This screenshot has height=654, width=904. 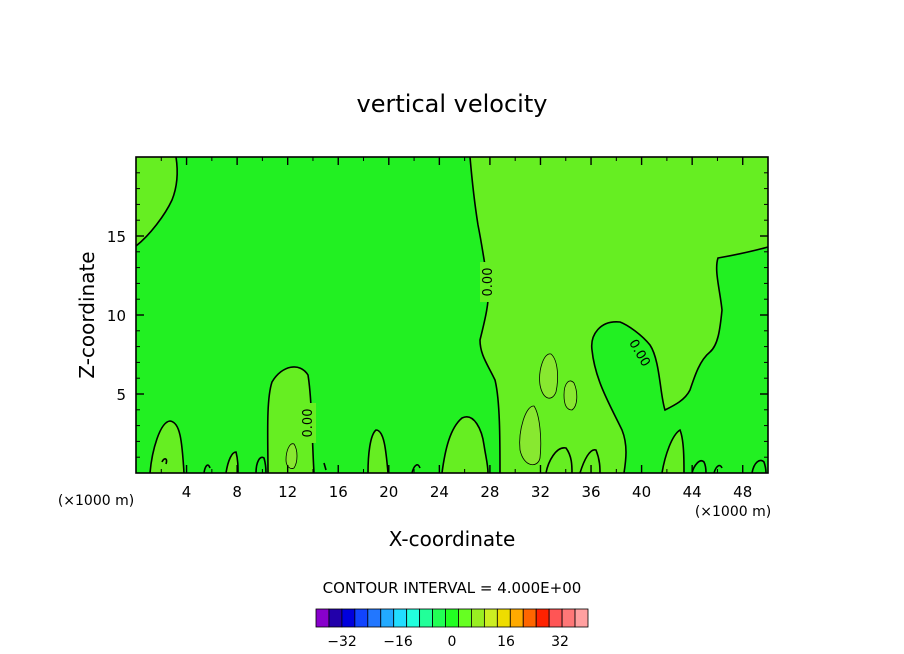 What do you see at coordinates (452, 642) in the screenshot?
I see `colorbar-tick-label: 0` at bounding box center [452, 642].